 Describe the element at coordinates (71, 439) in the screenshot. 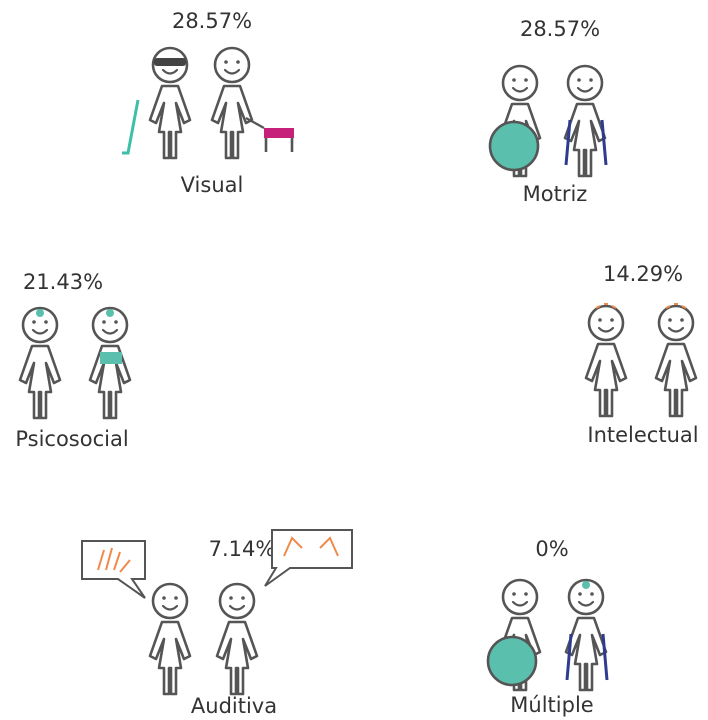

I see `label: Psicosocial` at that location.